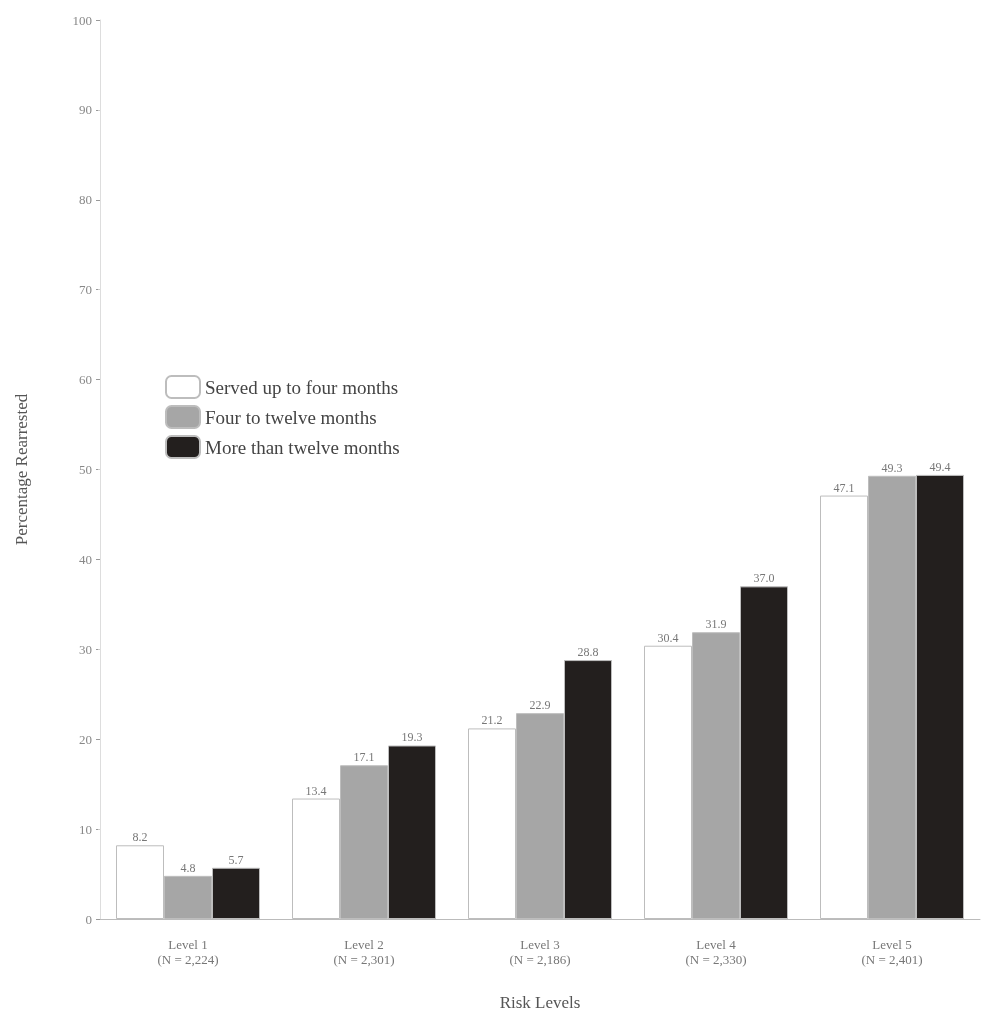 This screenshot has height=1021, width=982. What do you see at coordinates (412, 737) in the screenshot?
I see `data-label: 19.3` at bounding box center [412, 737].